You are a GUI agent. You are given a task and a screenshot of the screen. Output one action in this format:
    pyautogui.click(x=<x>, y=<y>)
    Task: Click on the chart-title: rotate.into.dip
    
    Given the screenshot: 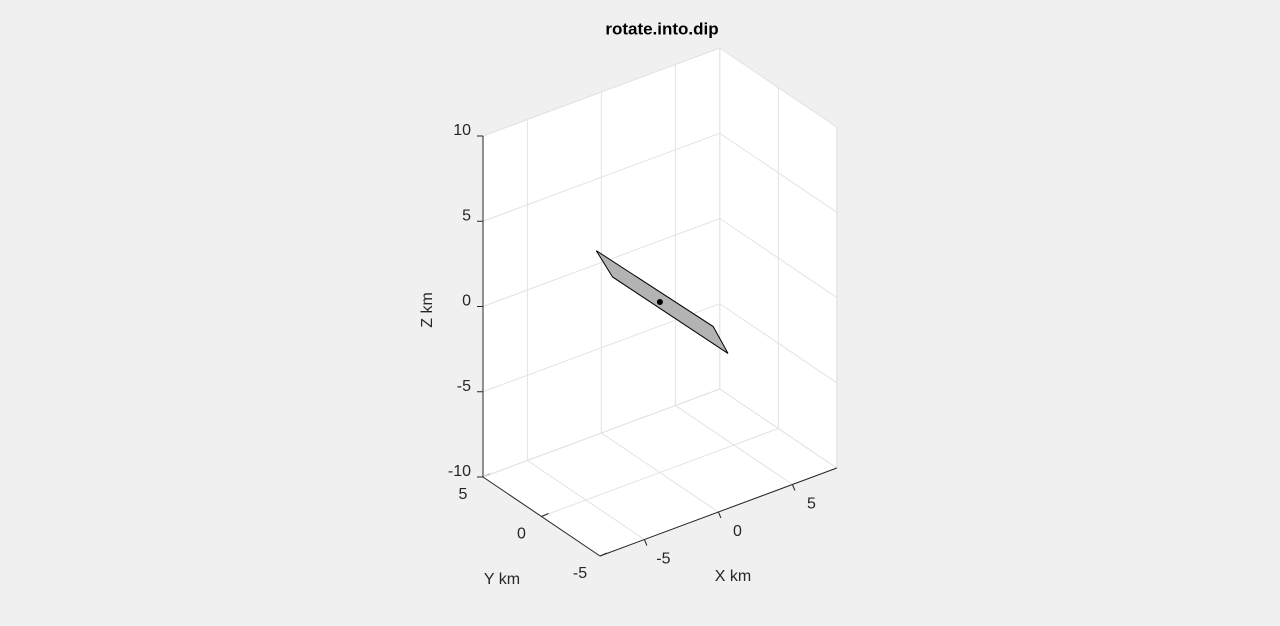 What is the action you would take?
    pyautogui.click(x=661, y=28)
    